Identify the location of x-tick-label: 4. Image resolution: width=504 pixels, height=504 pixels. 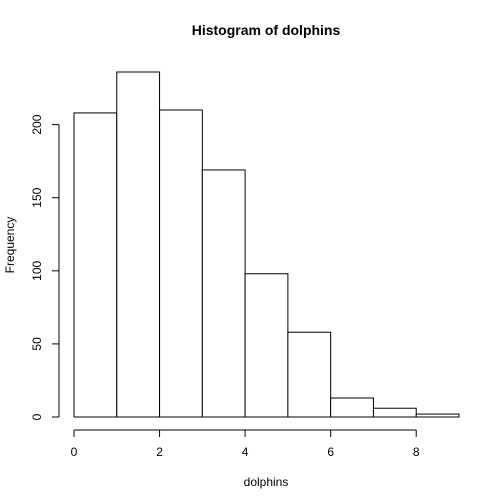
(245, 452).